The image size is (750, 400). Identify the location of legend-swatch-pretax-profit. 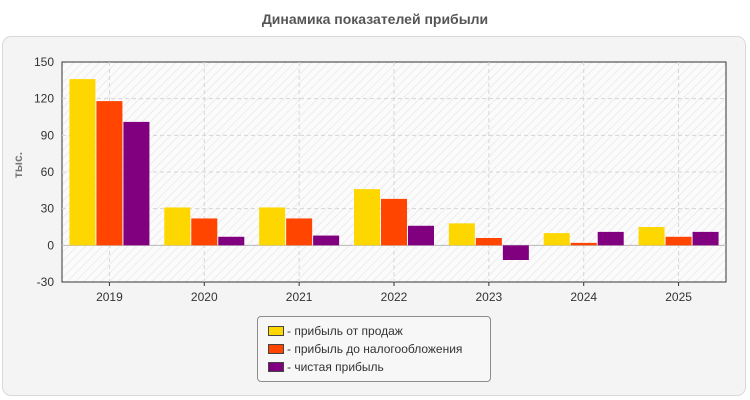
(276, 349).